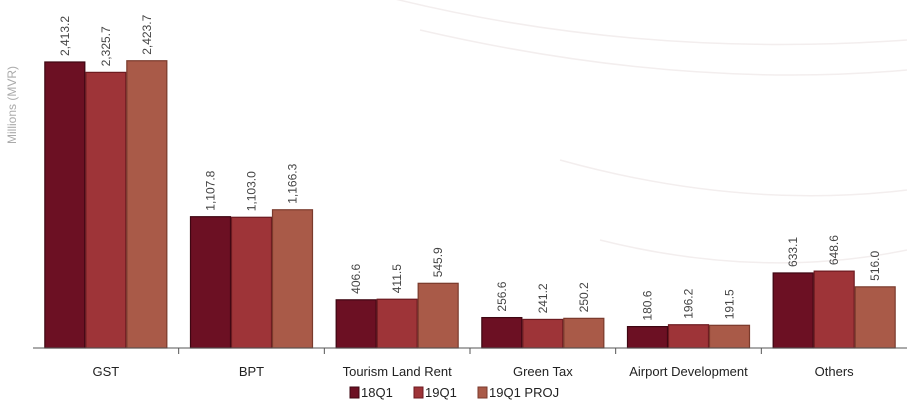 Image resolution: width=907 pixels, height=416 pixels. Describe the element at coordinates (252, 191) in the screenshot. I see `data-label: 1,103.0` at that location.